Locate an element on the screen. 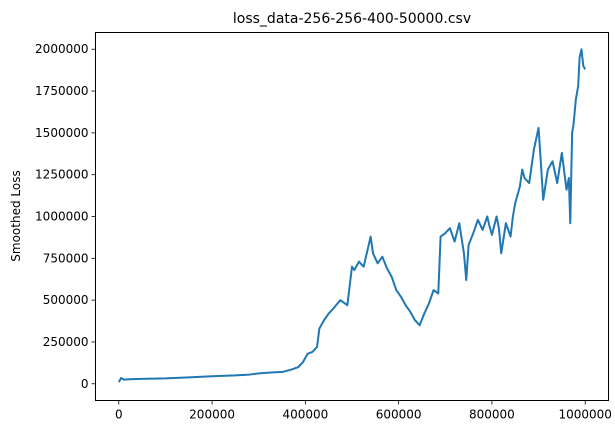 The width and height of the screenshot is (615, 433). x-tick-label: 200000 is located at coordinates (212, 415).